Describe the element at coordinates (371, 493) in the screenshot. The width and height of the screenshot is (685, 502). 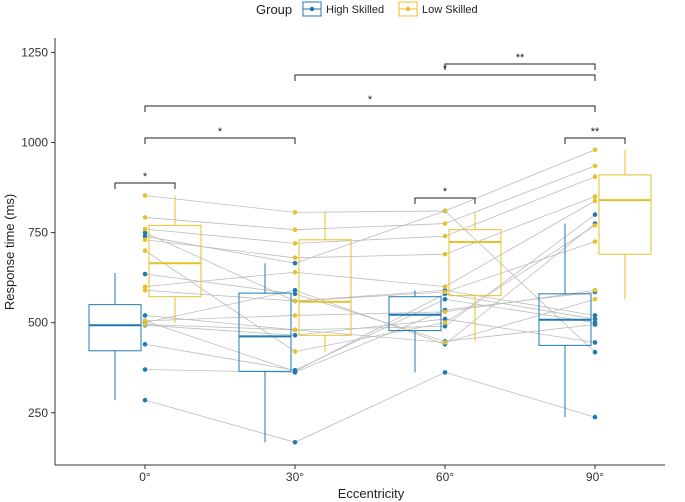
I see `x-axis-title: Eccentricity` at that location.